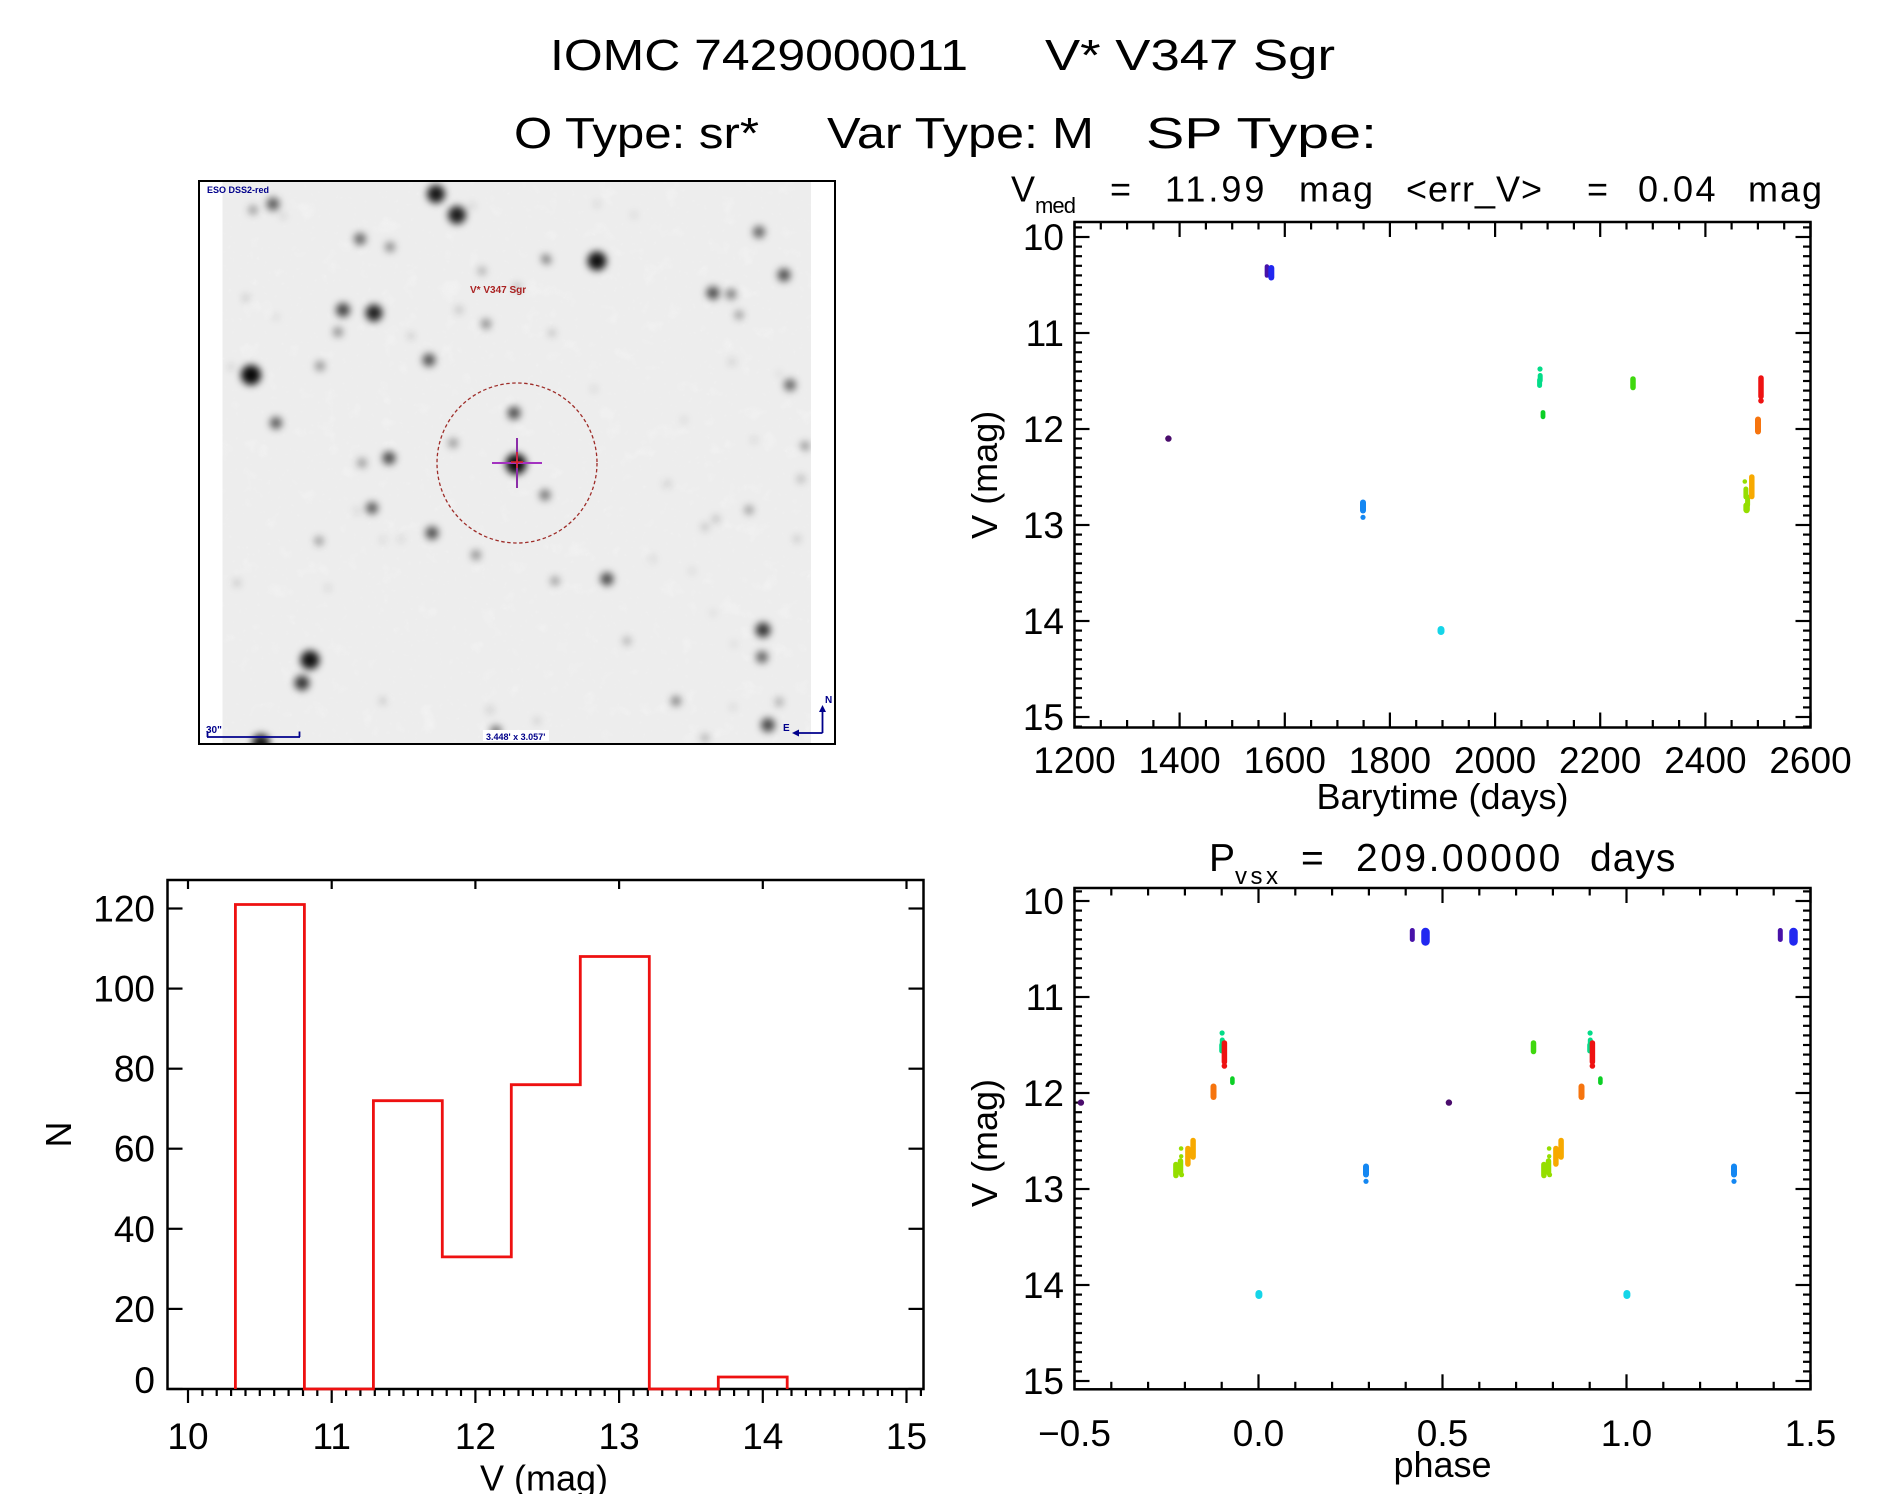 Image resolution: width=1889 pixels, height=1499 pixels. I want to click on svg-text: vsx, so click(1256, 876).